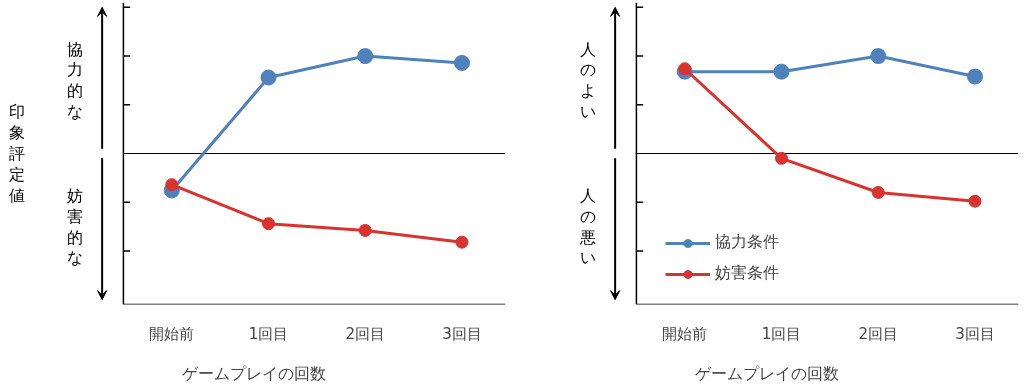  I want to click on text: 人のよい, so click(588, 80).